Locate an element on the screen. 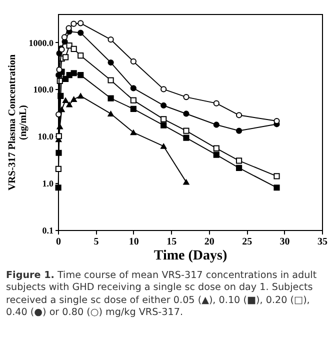 This screenshot has width=330, height=341. y-tick-label: 1000.0 is located at coordinates (41, 43).